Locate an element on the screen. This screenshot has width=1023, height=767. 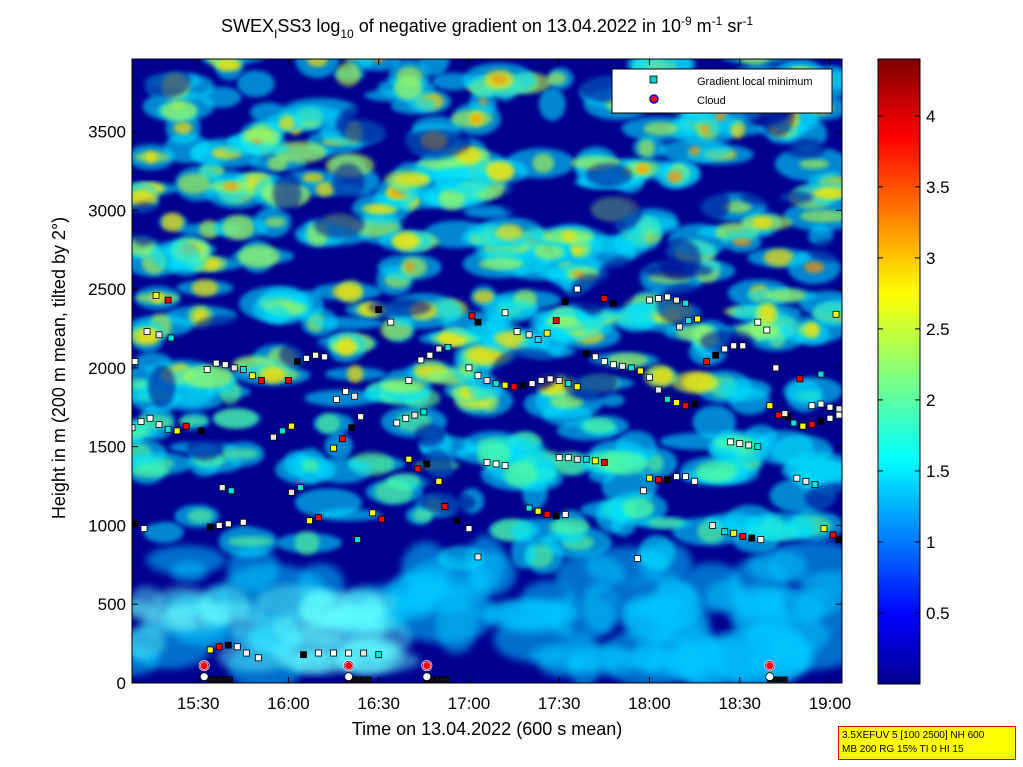
x-tick-label: 19:00 is located at coordinates (830, 703).